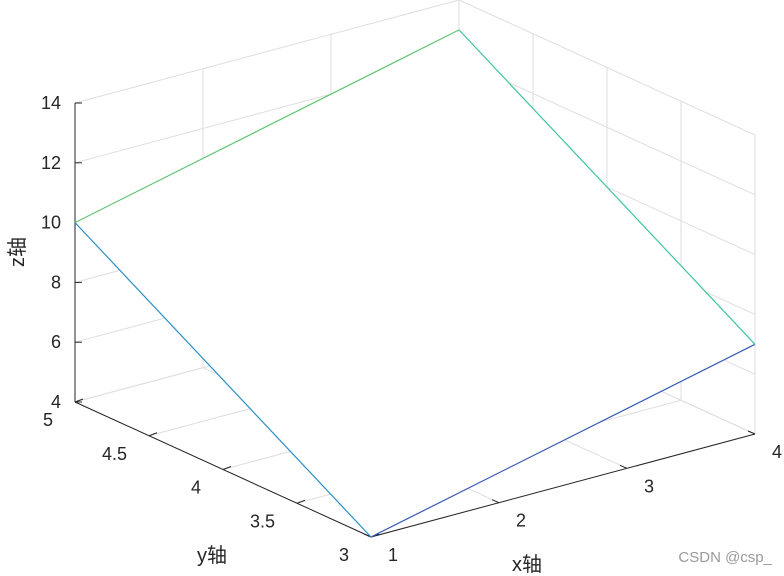 This screenshot has height=576, width=784. What do you see at coordinates (51, 223) in the screenshot?
I see `z-tick-label: 10` at bounding box center [51, 223].